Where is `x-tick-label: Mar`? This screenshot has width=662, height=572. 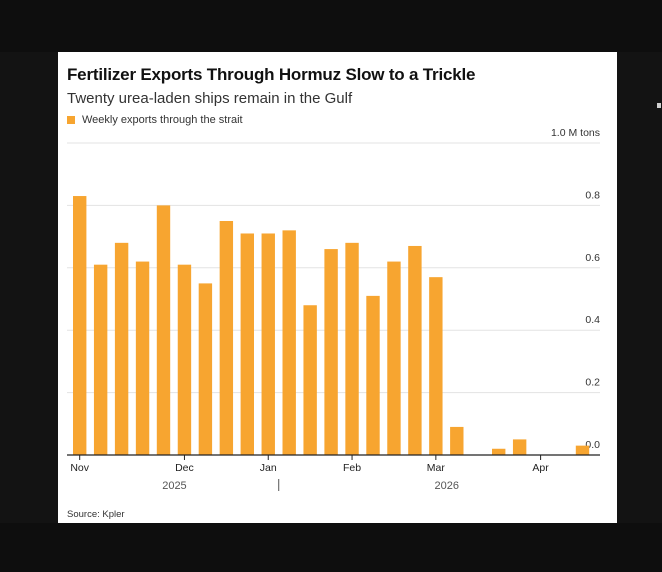 x-tick-label: Mar is located at coordinates (436, 468).